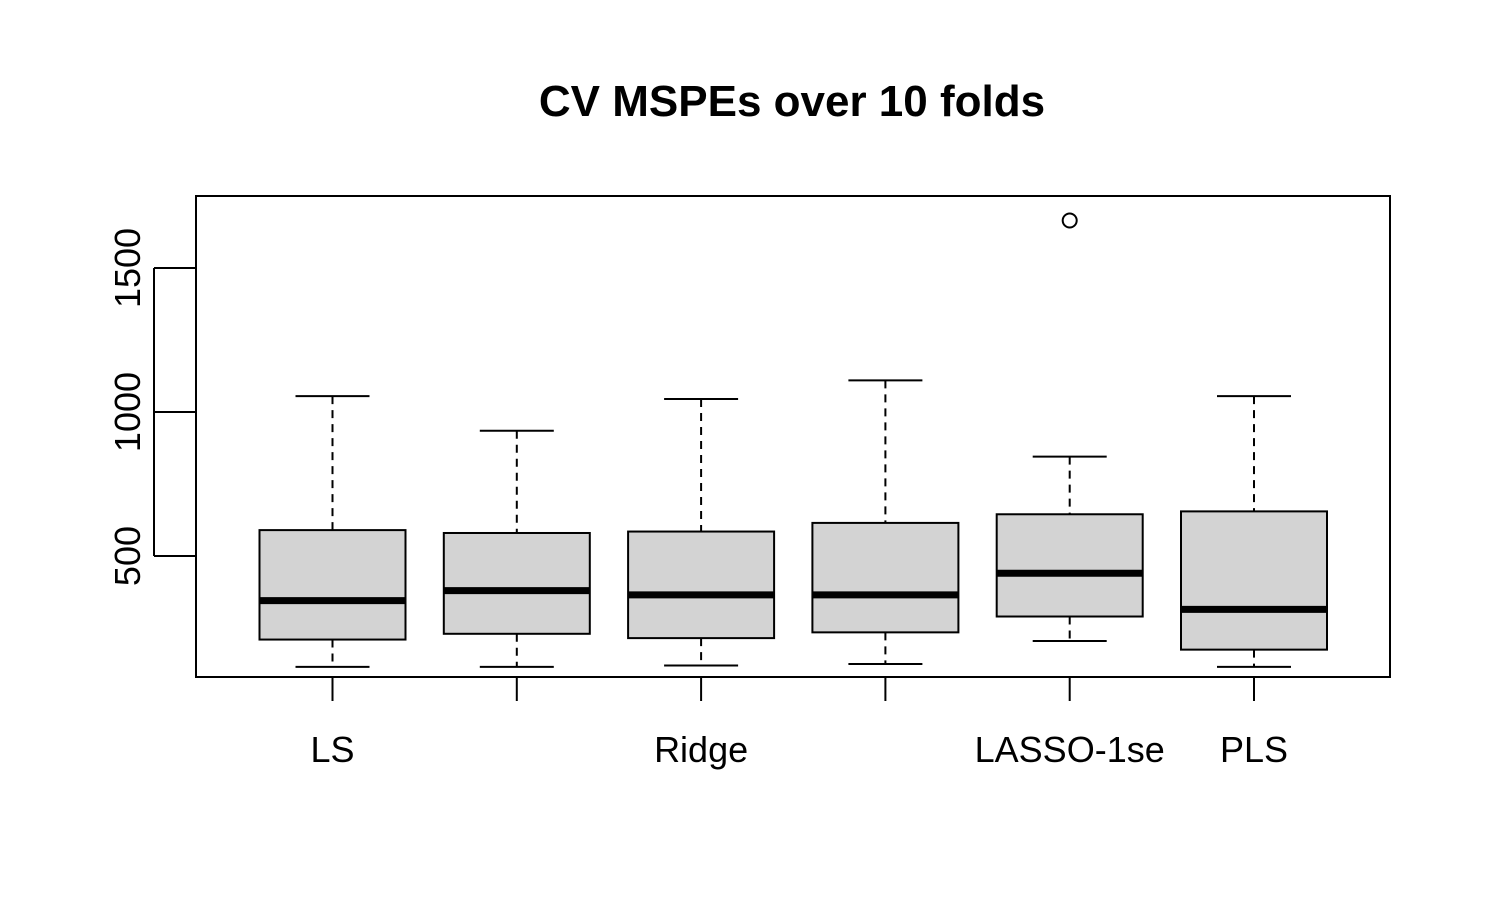 This screenshot has height=922, width=1492. What do you see at coordinates (701, 749) in the screenshot?
I see `x-tick-label-2: Ridge` at bounding box center [701, 749].